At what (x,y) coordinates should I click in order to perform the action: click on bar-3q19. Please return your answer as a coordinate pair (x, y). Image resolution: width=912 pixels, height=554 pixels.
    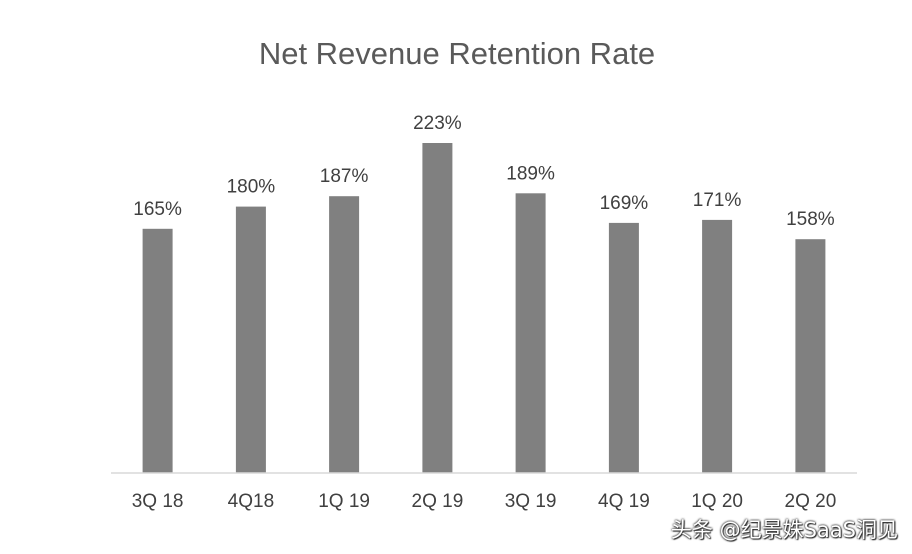
    Looking at the image, I should click on (530, 333).